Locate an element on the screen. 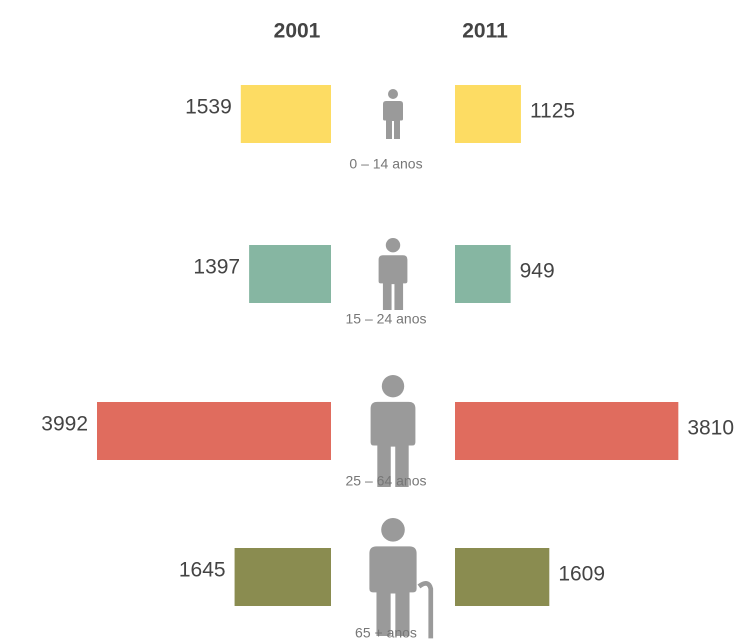  value-label: 1645 is located at coordinates (202, 570).